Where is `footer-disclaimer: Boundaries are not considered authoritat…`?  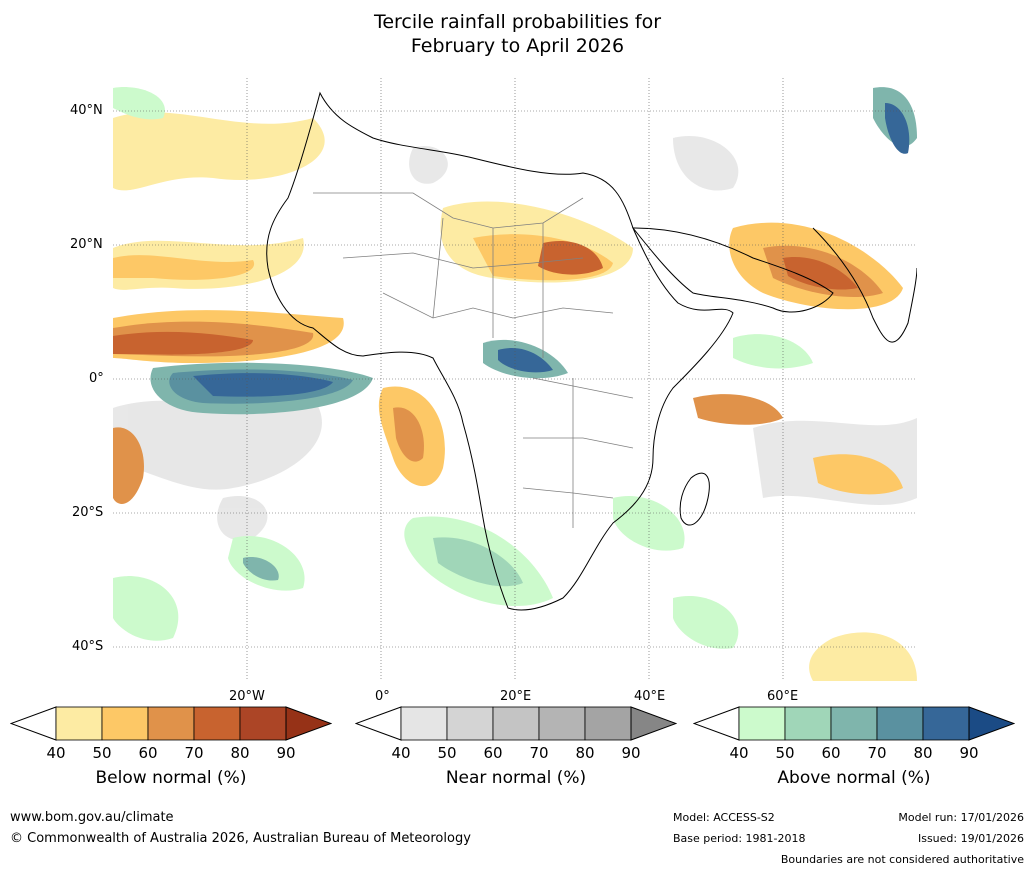 footer-disclaimer: Boundaries are not considered authoritat… is located at coordinates (902, 859).